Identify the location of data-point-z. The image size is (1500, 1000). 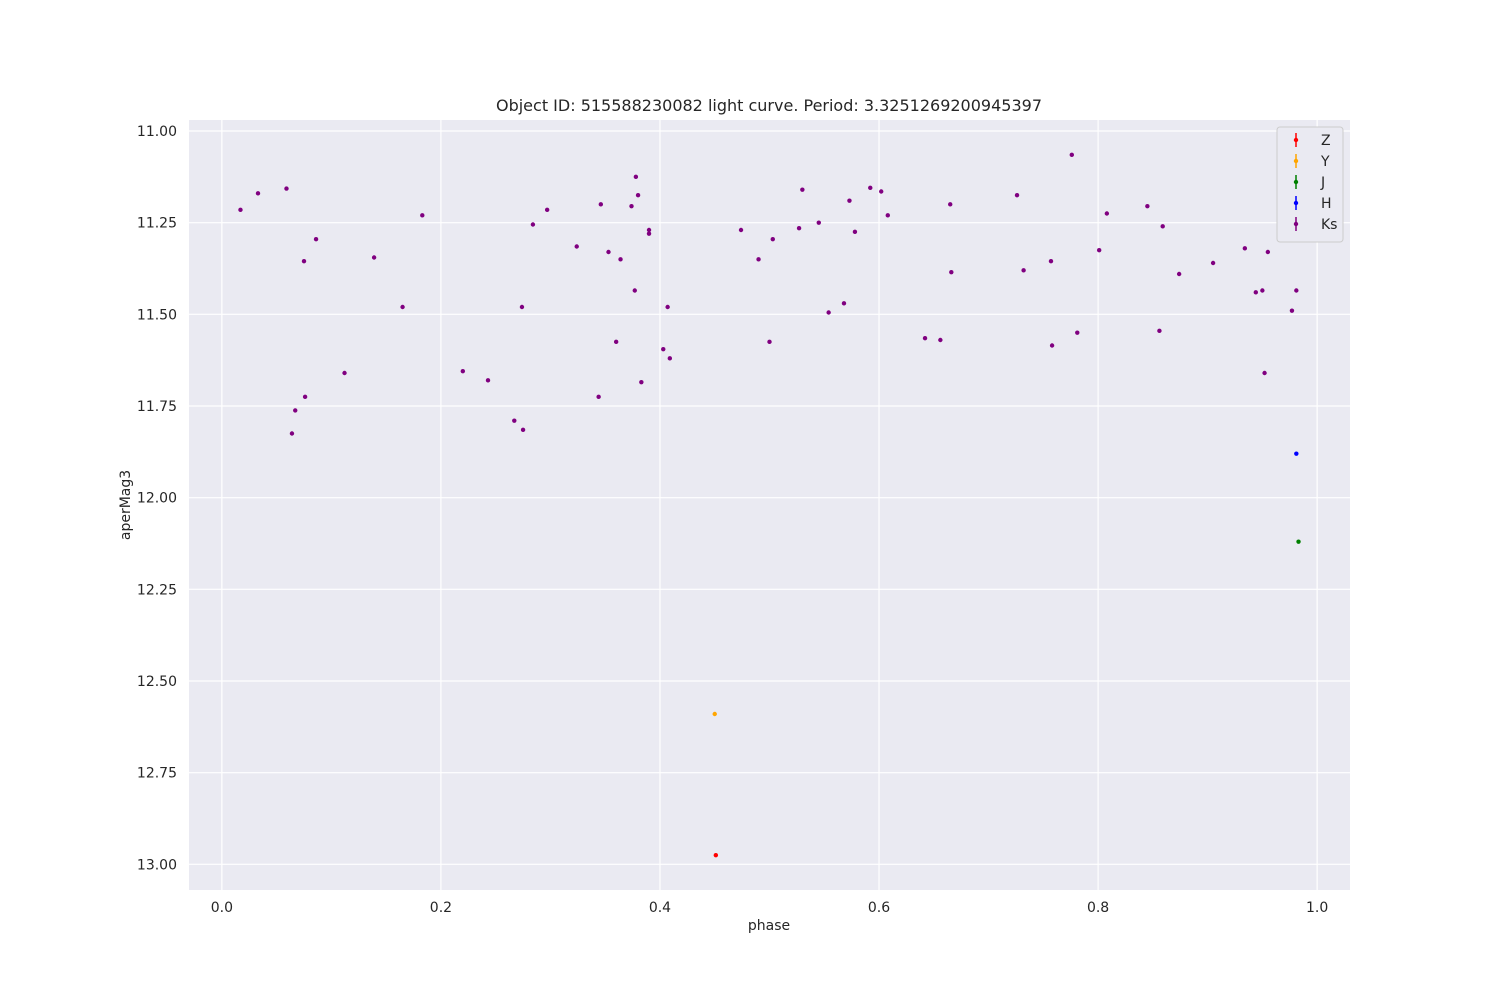
(716, 855).